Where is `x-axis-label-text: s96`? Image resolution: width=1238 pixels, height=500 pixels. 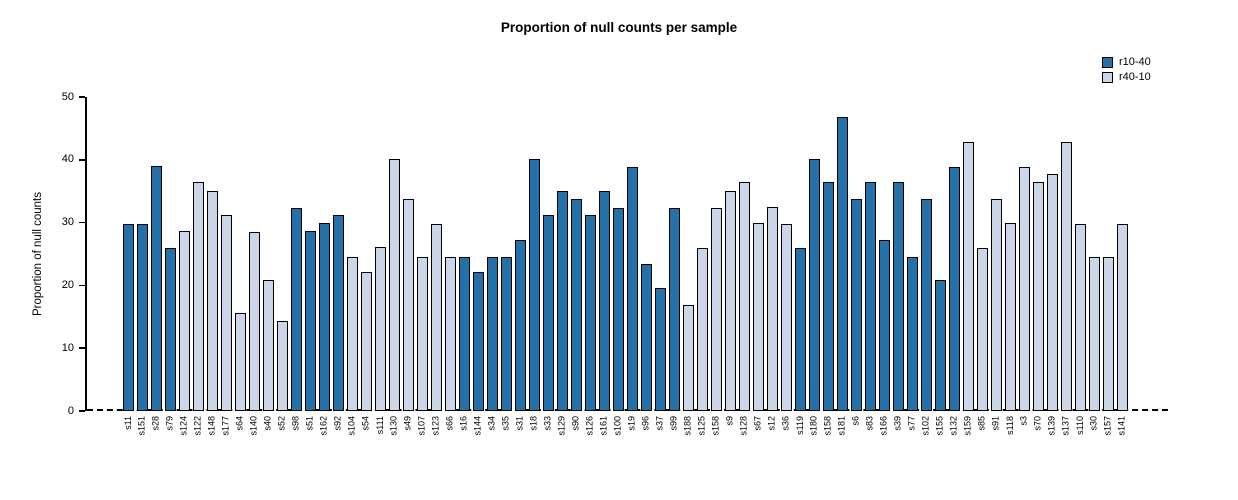
x-axis-label-text: s96 is located at coordinates (646, 423).